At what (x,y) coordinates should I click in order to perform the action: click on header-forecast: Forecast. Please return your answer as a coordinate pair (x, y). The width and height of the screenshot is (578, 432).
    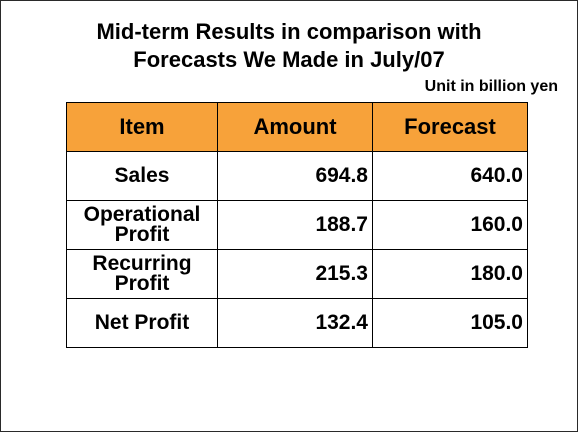
    Looking at the image, I should click on (450, 127).